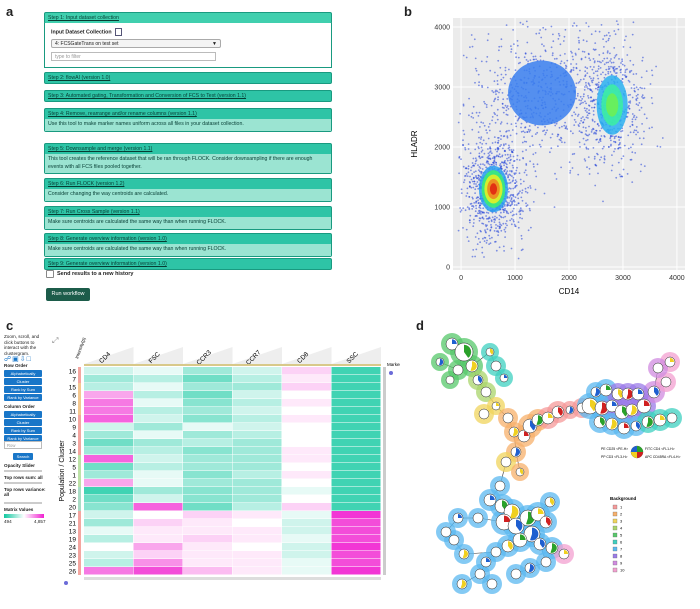 The image size is (700, 609). What do you see at coordinates (73, 388) in the screenshot?
I see `row-label: 15` at bounding box center [73, 388].